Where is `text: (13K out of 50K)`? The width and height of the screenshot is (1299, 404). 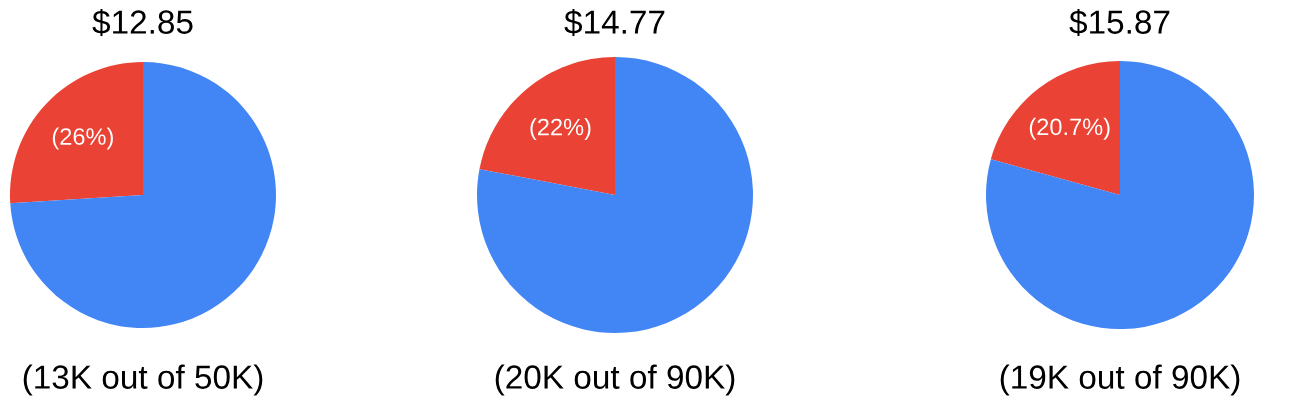
text: (13K out of 50K) is located at coordinates (143, 380).